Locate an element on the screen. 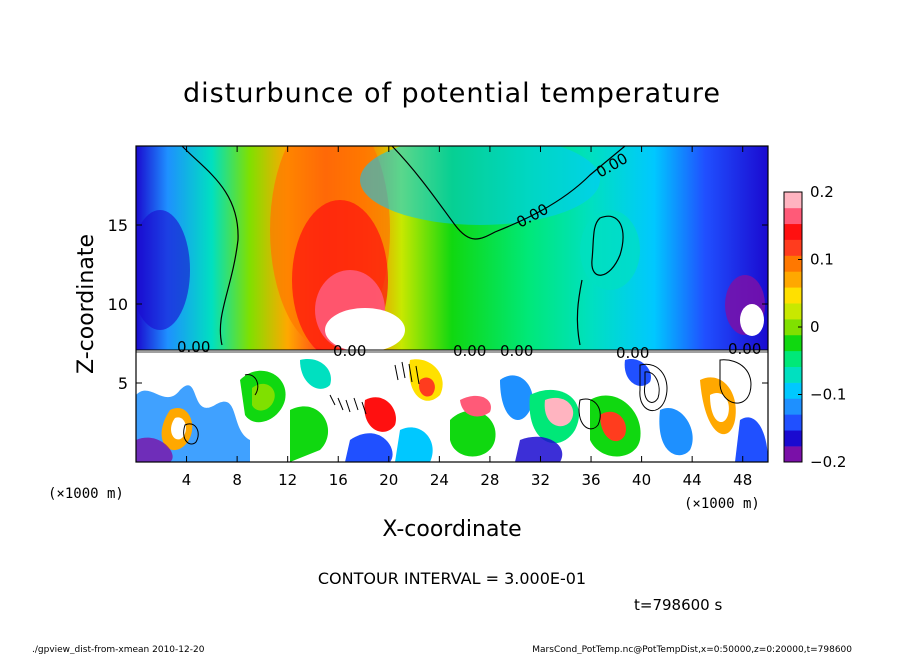 The width and height of the screenshot is (904, 654). y-tick-label: 5 is located at coordinates (123, 383).